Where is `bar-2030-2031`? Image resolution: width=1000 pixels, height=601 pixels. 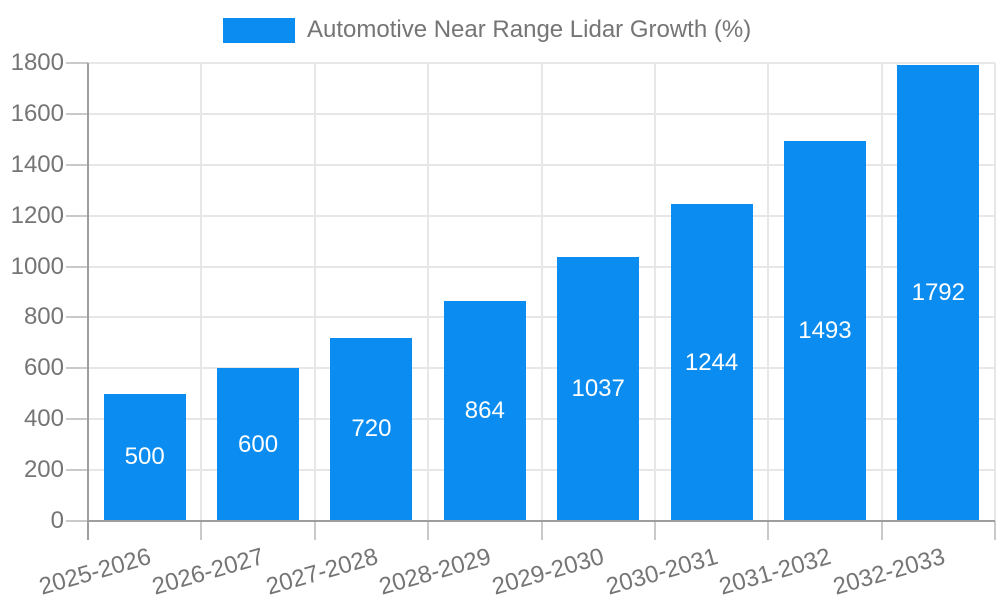 bar-2030-2031 is located at coordinates (711, 362).